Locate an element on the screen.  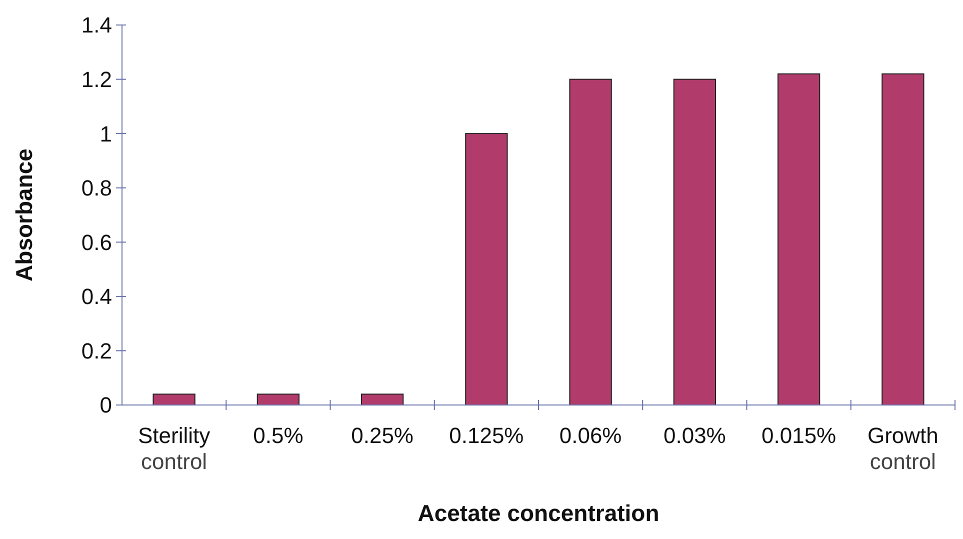
y-axis-title: Absorbance is located at coordinates (24, 215).